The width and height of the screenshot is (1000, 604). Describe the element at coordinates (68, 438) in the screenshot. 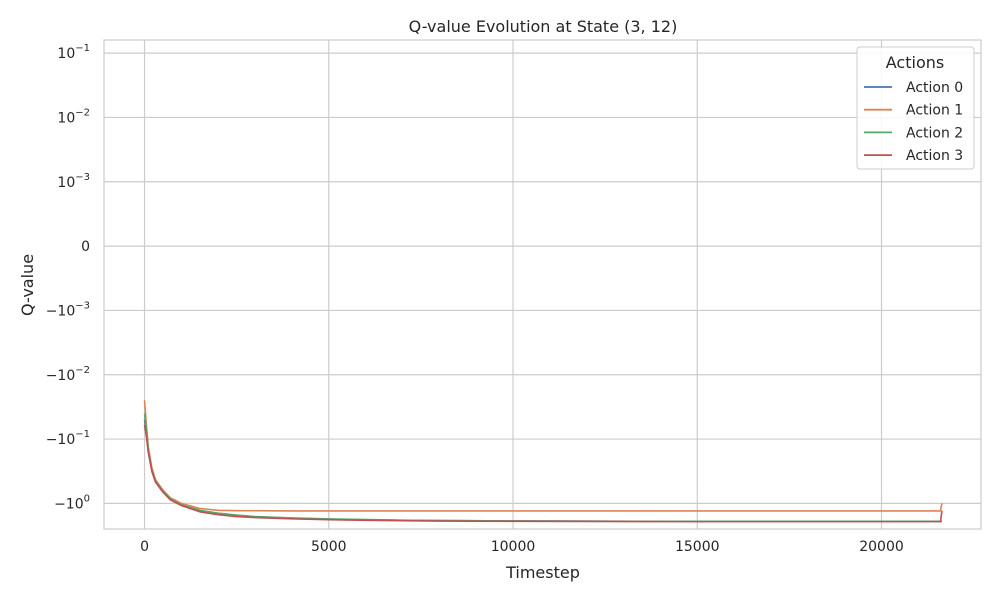

I see `y-tick-label: −10−1` at that location.